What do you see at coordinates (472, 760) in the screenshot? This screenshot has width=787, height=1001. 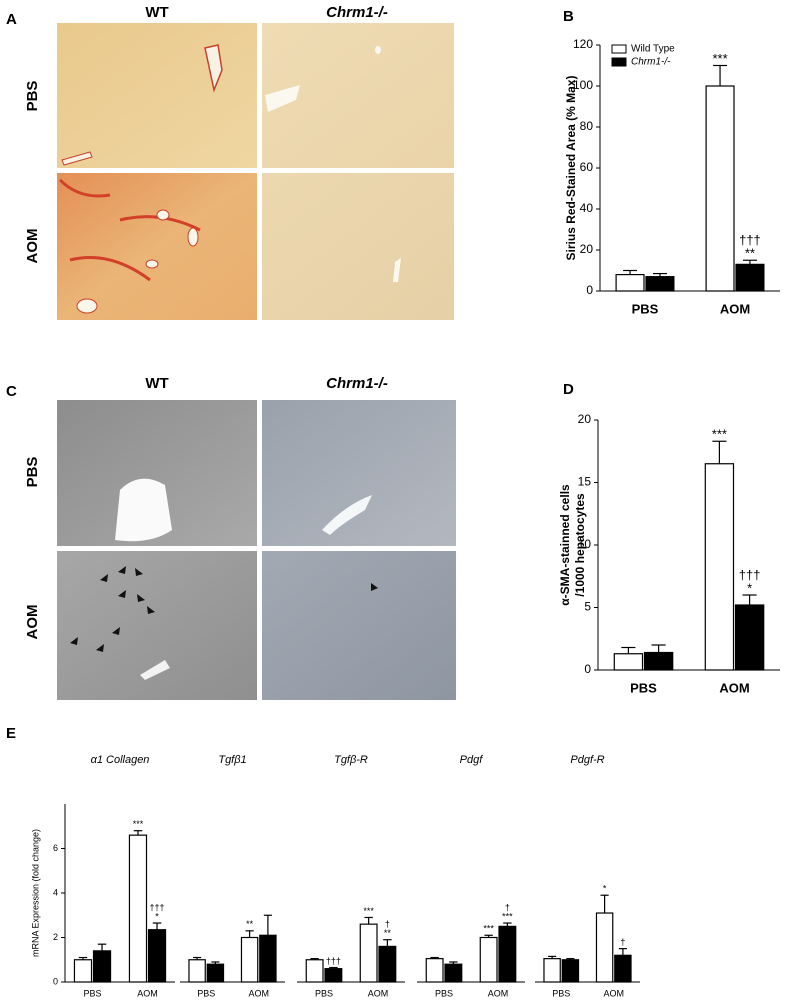 I see `chart-title: Pdgf` at bounding box center [472, 760].